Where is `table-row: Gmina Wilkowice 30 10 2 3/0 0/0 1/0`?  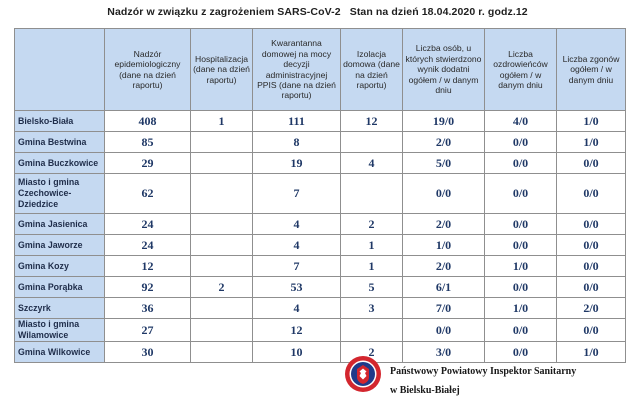
table-row: Gmina Wilkowice 30 10 2 3/0 0/0 1/0 is located at coordinates (320, 352).